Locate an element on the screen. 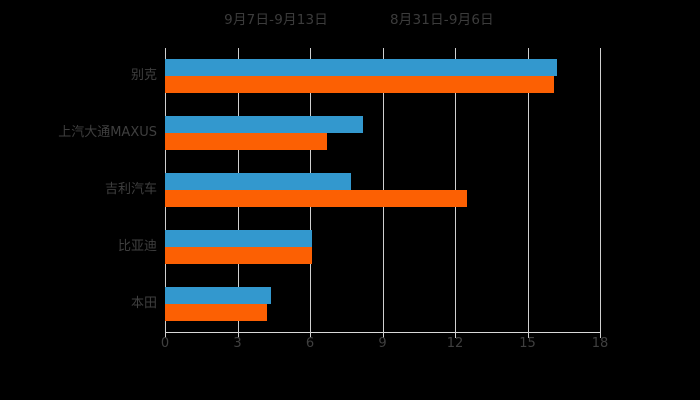 This screenshot has width=700, height=400. x-tick-label: 18 is located at coordinates (600, 343).